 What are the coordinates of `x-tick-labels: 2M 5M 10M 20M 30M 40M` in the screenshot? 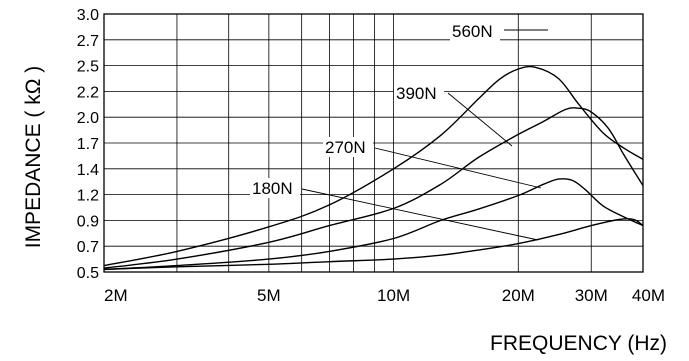 It's located at (384, 295).